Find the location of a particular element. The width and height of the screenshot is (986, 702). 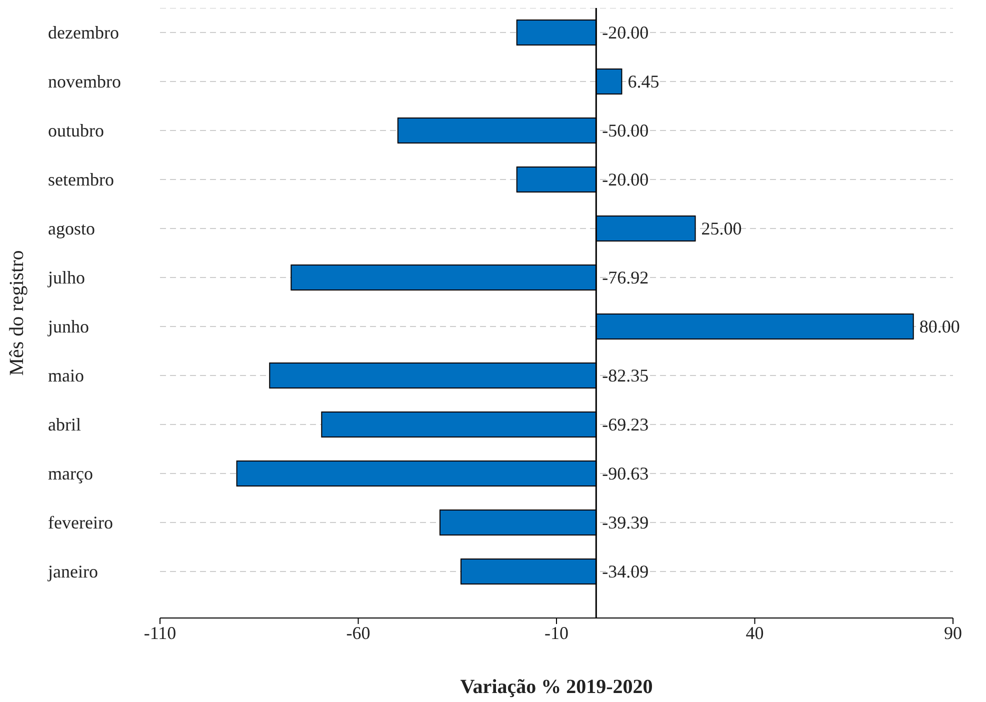

x-tick-label: -110 is located at coordinates (160, 632).